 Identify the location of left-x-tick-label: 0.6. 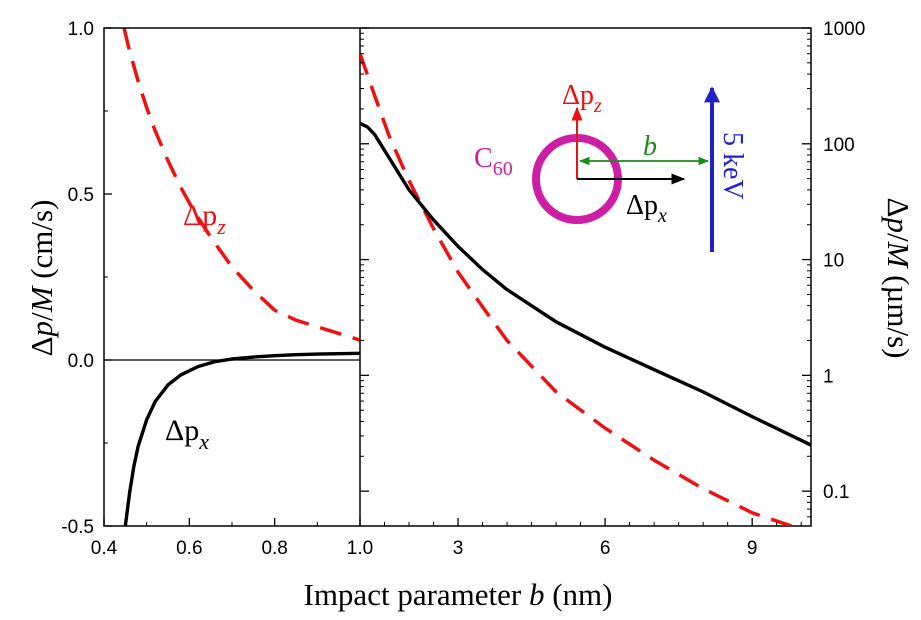
(189, 548).